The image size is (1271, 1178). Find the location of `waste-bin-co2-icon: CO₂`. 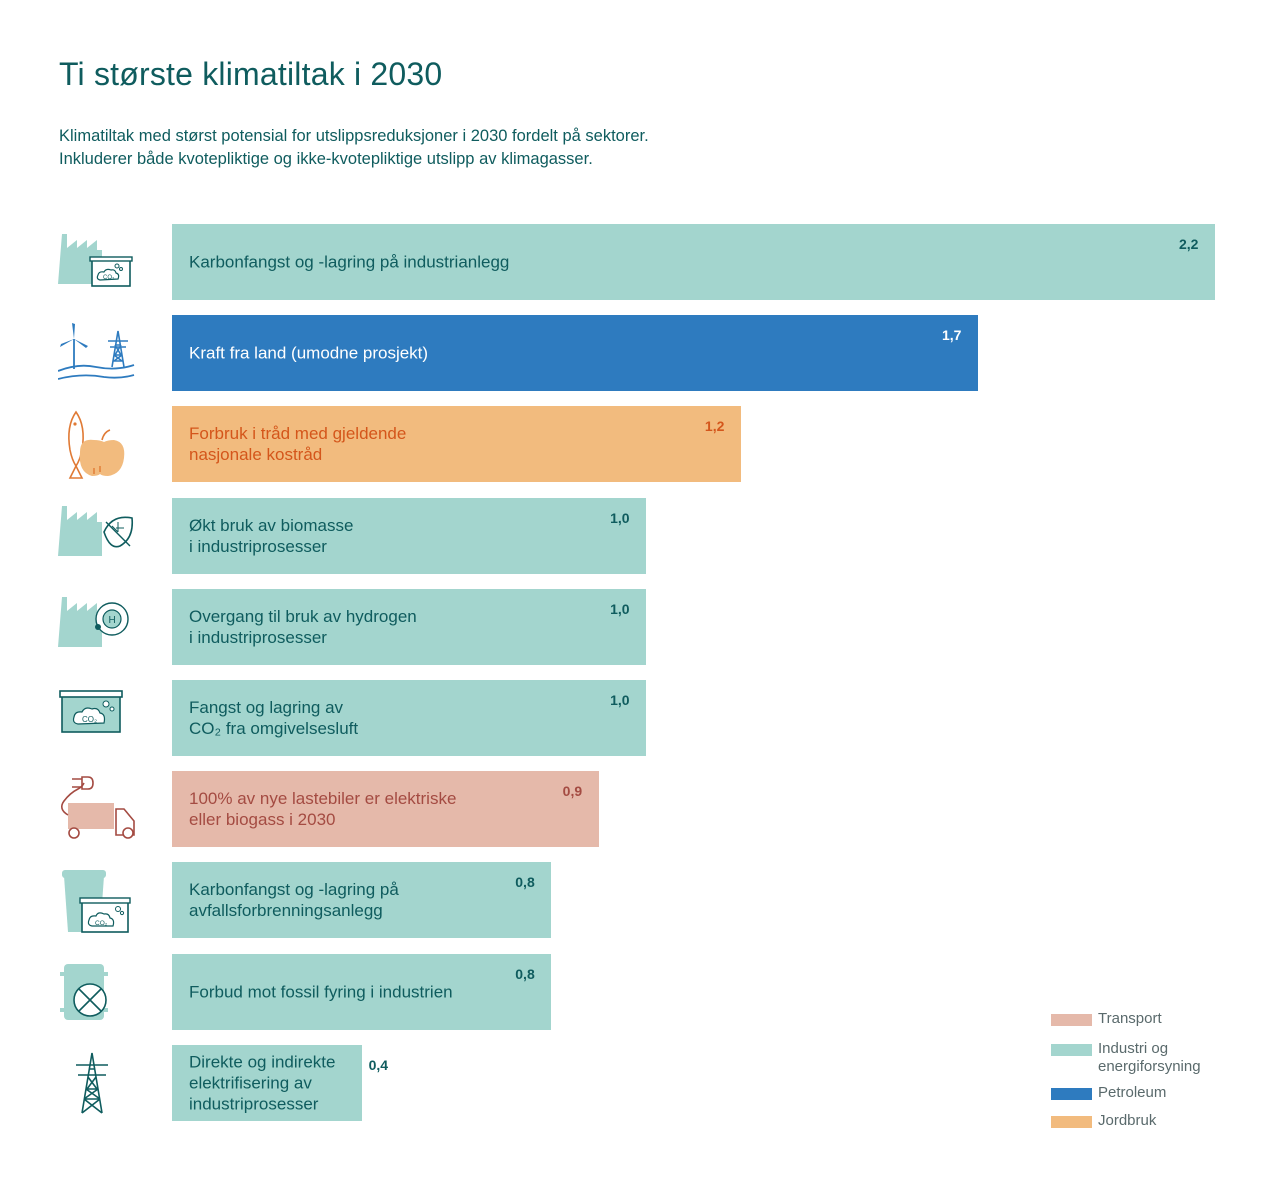

waste-bin-co2-icon: CO₂ is located at coordinates (98, 903).